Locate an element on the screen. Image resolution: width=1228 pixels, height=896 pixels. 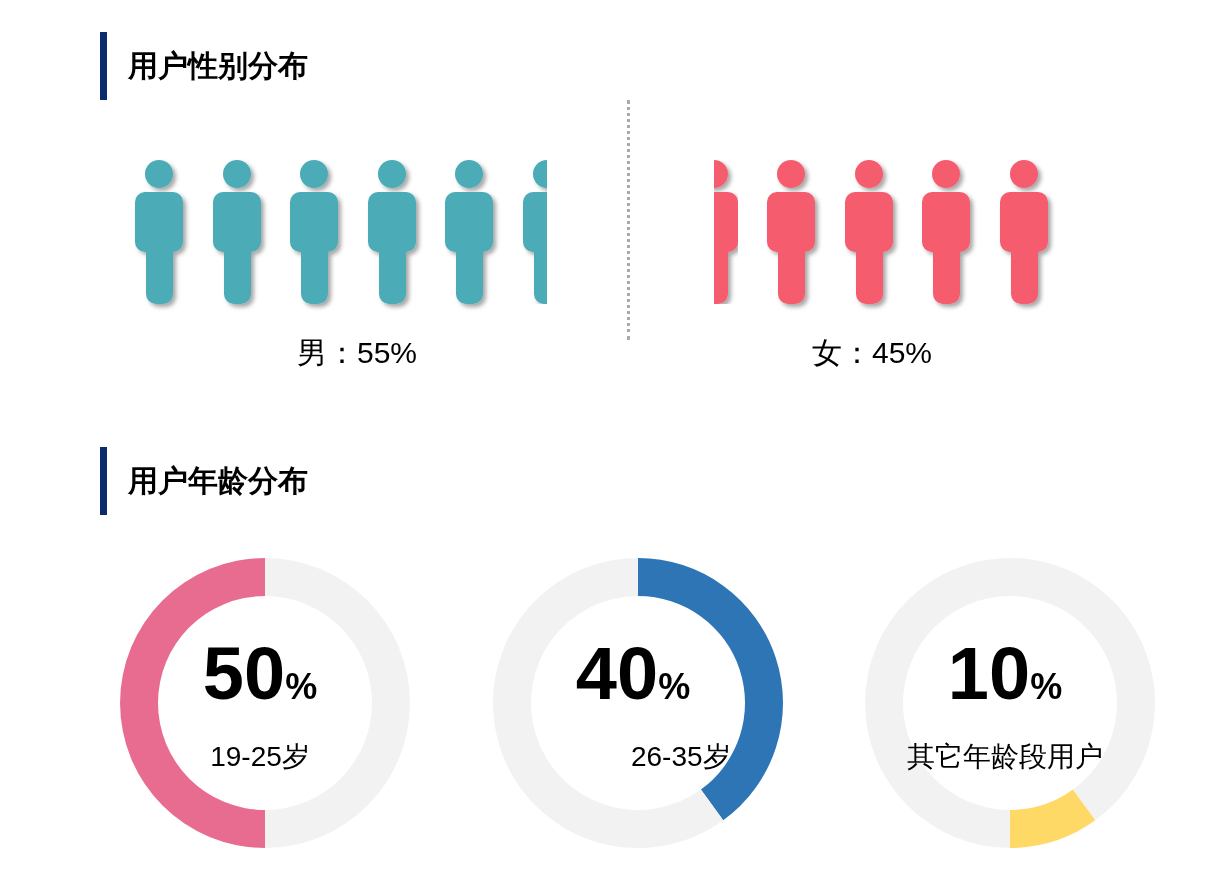
chart-title: 用户年龄分布 is located at coordinates (218, 481).